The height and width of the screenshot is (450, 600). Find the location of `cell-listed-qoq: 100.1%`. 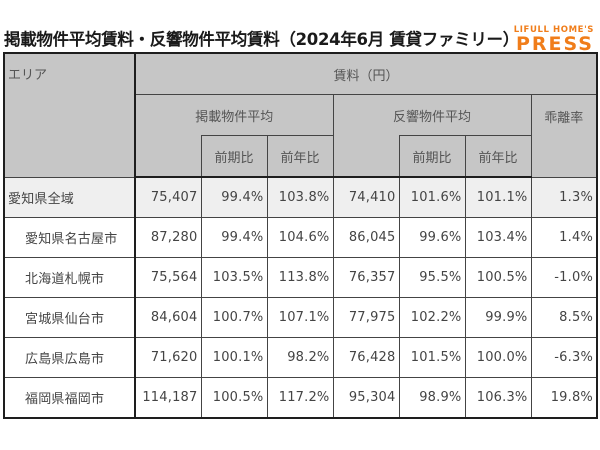

cell-listed-qoq: 100.1% is located at coordinates (234, 357).